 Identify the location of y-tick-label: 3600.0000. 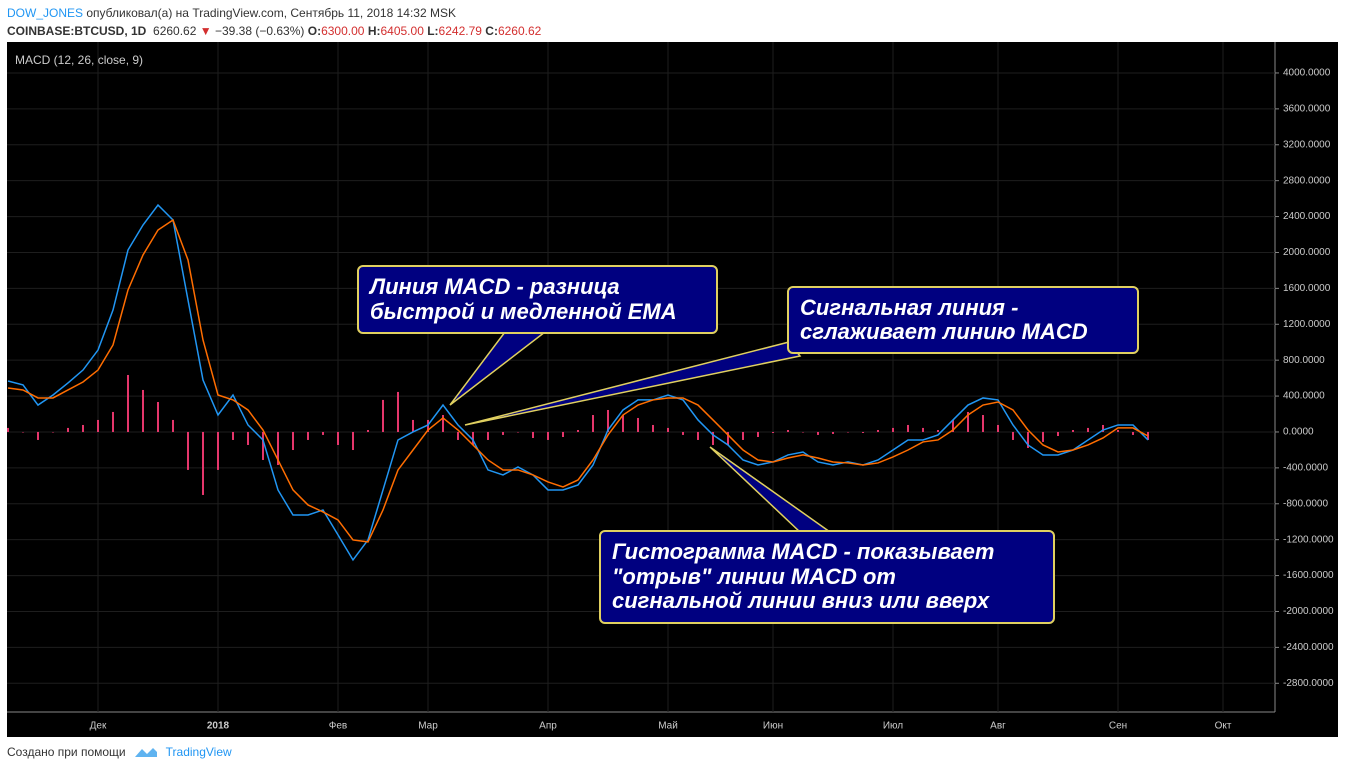
(1307, 109).